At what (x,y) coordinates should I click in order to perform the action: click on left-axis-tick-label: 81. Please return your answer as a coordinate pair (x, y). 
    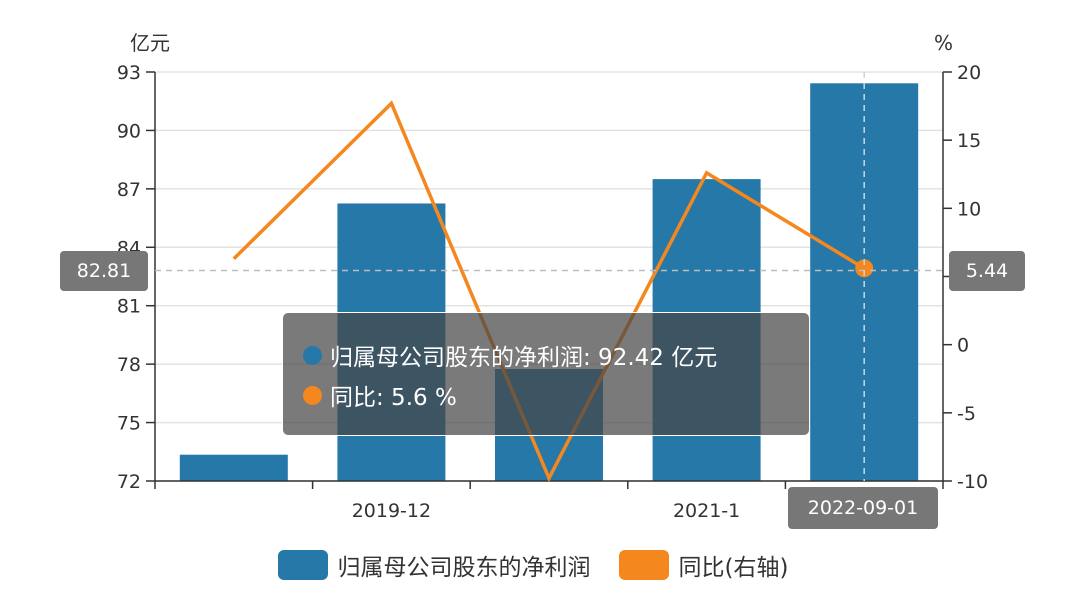
    Looking at the image, I should click on (129, 307).